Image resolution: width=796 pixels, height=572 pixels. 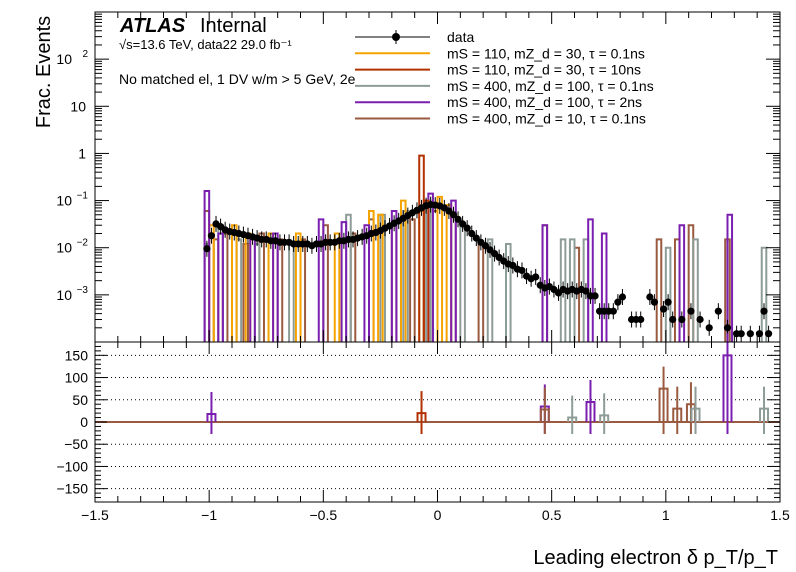 What do you see at coordinates (552, 515) in the screenshot?
I see `x-tick-label-4: 0.5` at bounding box center [552, 515].